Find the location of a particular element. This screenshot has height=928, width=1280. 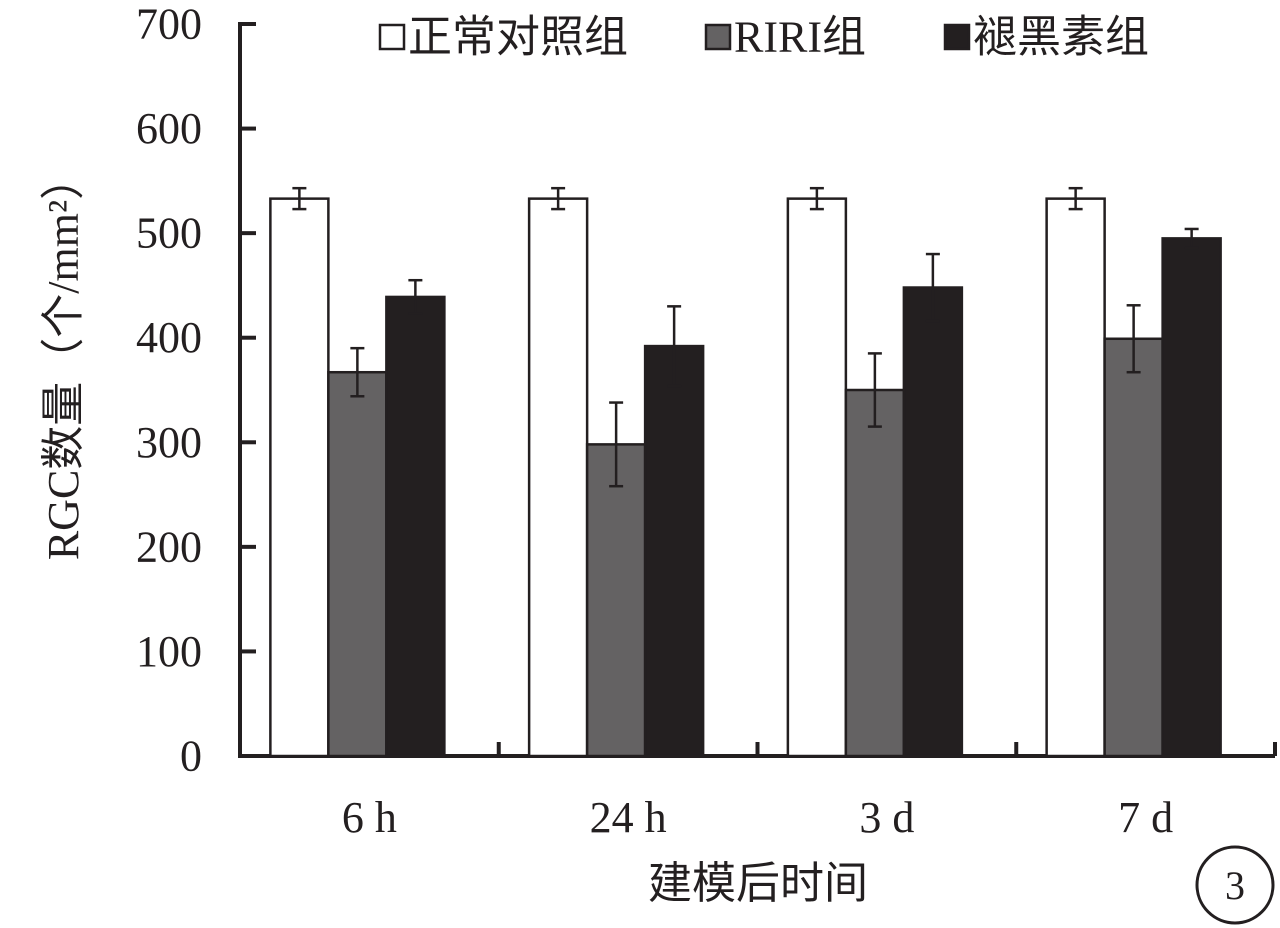

panel-label: 3 is located at coordinates (1235, 885).